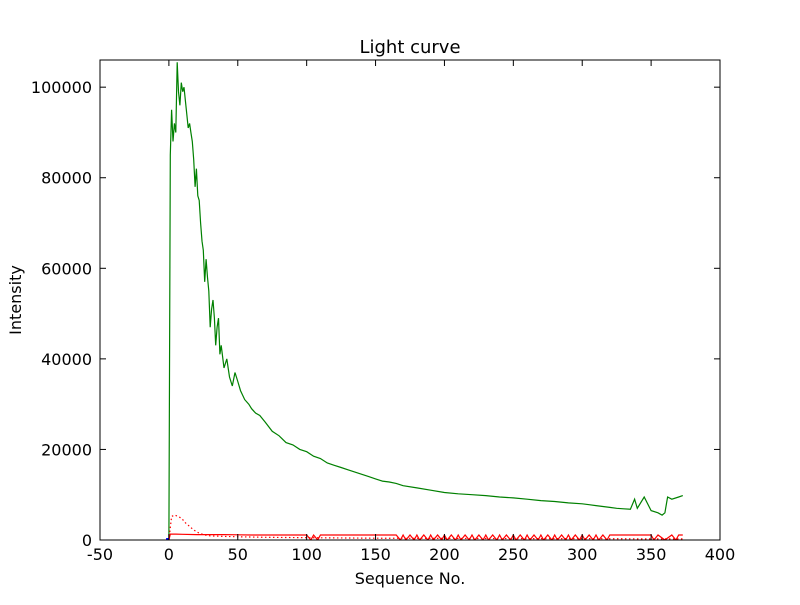 The image size is (800, 605). Describe the element at coordinates (444, 554) in the screenshot. I see `x-tick-label: 200` at that location.